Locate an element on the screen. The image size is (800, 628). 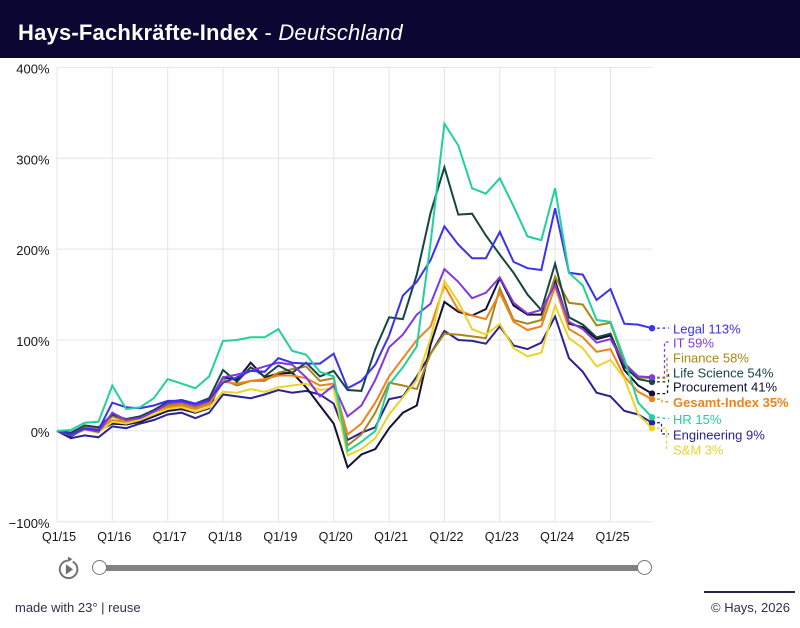
svg-text: 100% is located at coordinates (33, 341).